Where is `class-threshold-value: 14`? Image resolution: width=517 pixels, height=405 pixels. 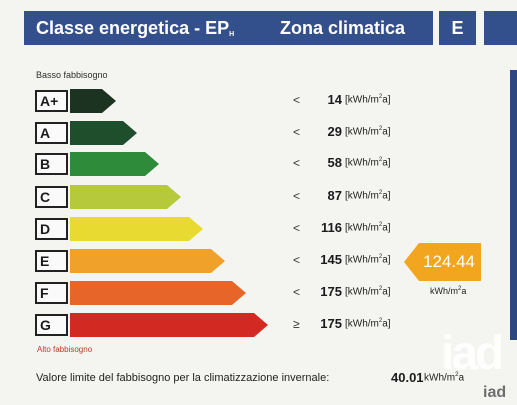
class-threshold-value: 14 is located at coordinates (334, 99).